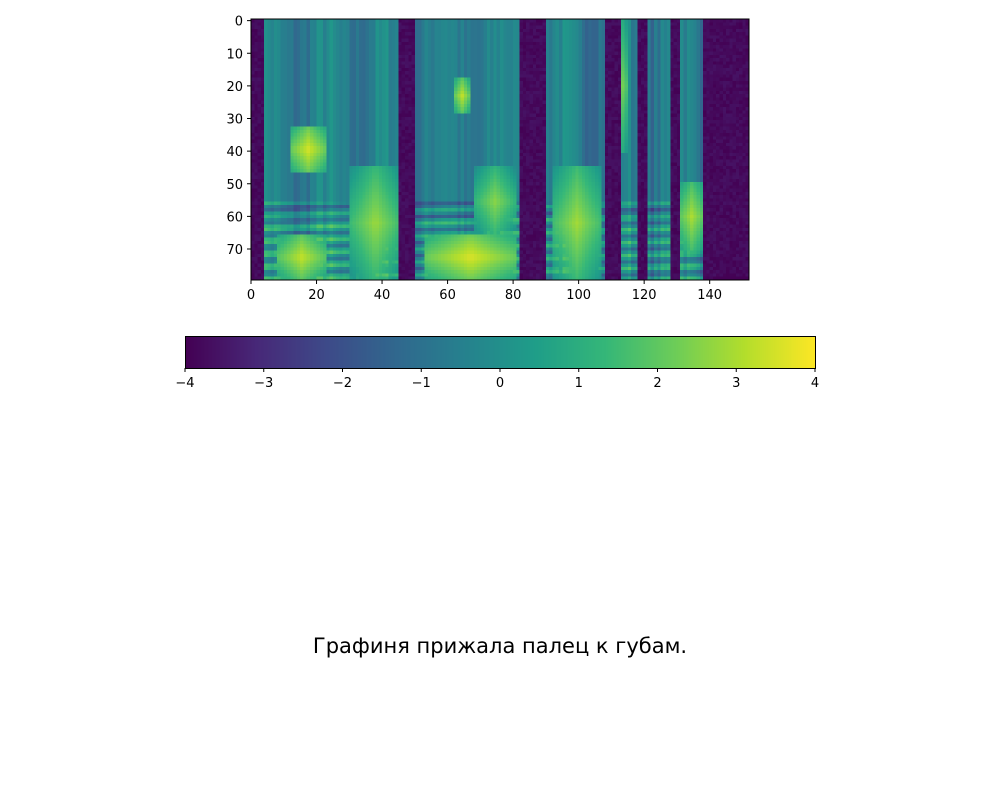 This screenshot has height=800, width=1000. I want to click on x-tick-label: 0, so click(251, 295).